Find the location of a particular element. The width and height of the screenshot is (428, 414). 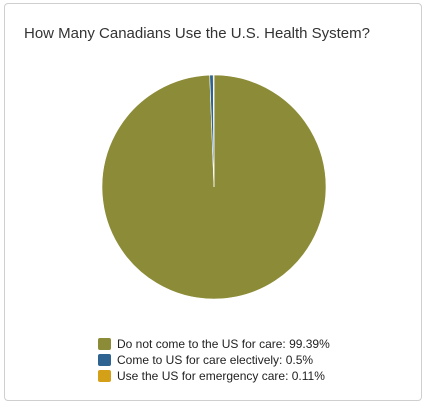

slice-emergency is located at coordinates (213, 131).